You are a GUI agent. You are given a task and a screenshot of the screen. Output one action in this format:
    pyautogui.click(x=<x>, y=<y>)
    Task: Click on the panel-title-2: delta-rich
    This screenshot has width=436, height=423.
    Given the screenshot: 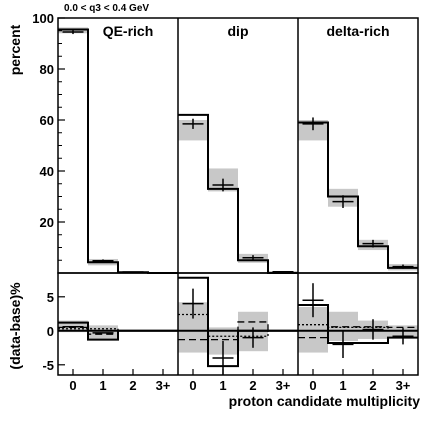 What is the action you would take?
    pyautogui.click(x=357, y=31)
    